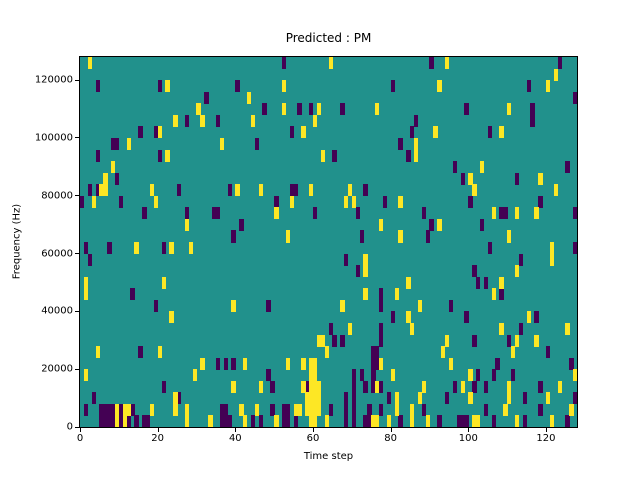  I want to click on y-tick-mark, so click(77, 138).